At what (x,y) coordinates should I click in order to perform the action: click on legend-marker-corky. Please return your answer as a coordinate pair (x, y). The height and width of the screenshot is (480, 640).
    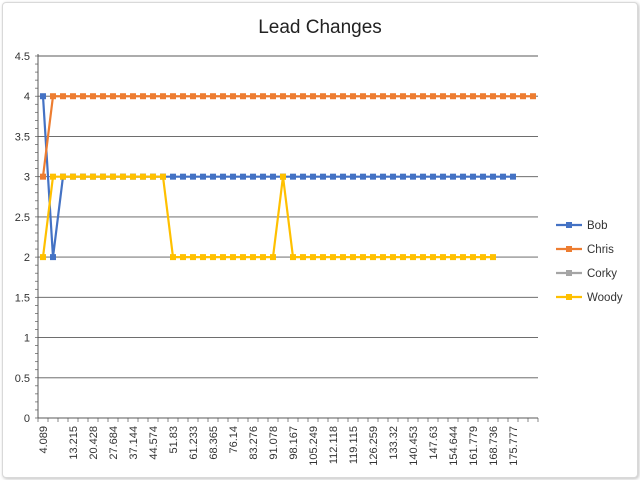
    Looking at the image, I should click on (569, 273).